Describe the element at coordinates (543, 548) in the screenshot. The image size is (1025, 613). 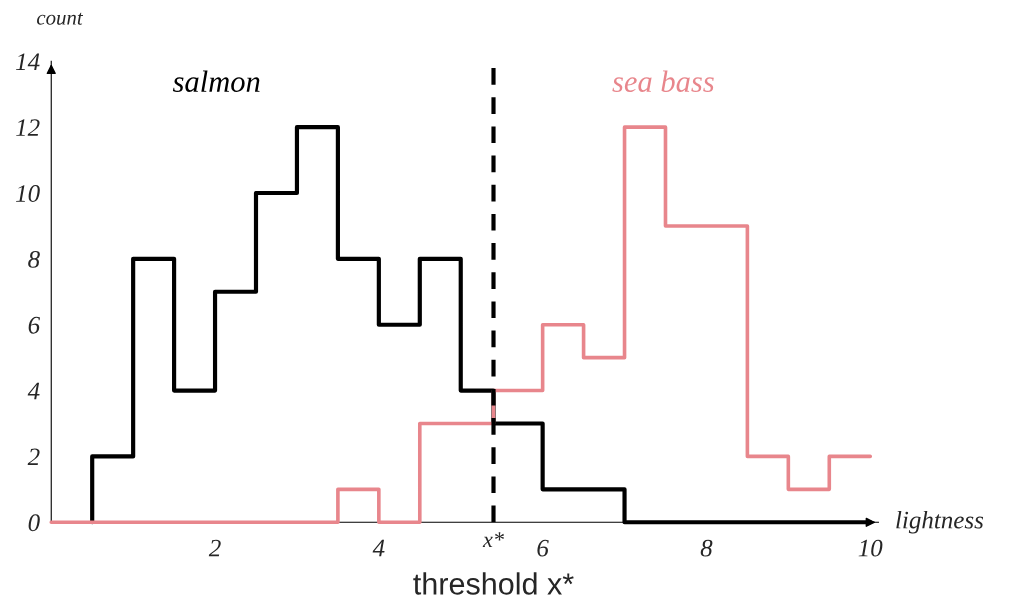
I see `x-tick-label: 6` at that location.